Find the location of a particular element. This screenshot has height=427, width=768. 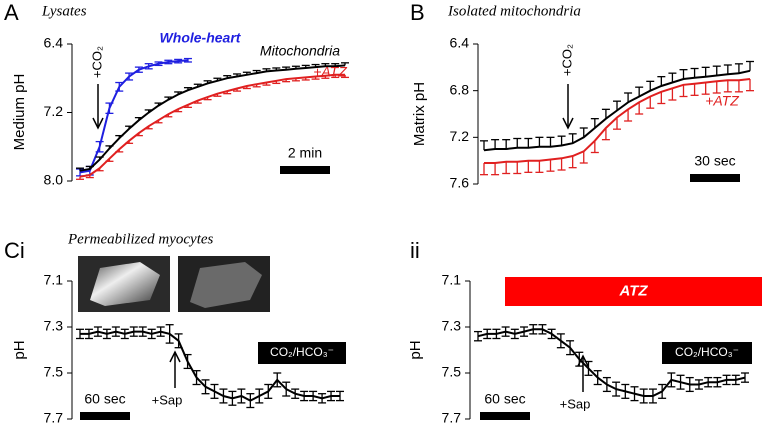

panel-title: Lysates is located at coordinates (64, 11).